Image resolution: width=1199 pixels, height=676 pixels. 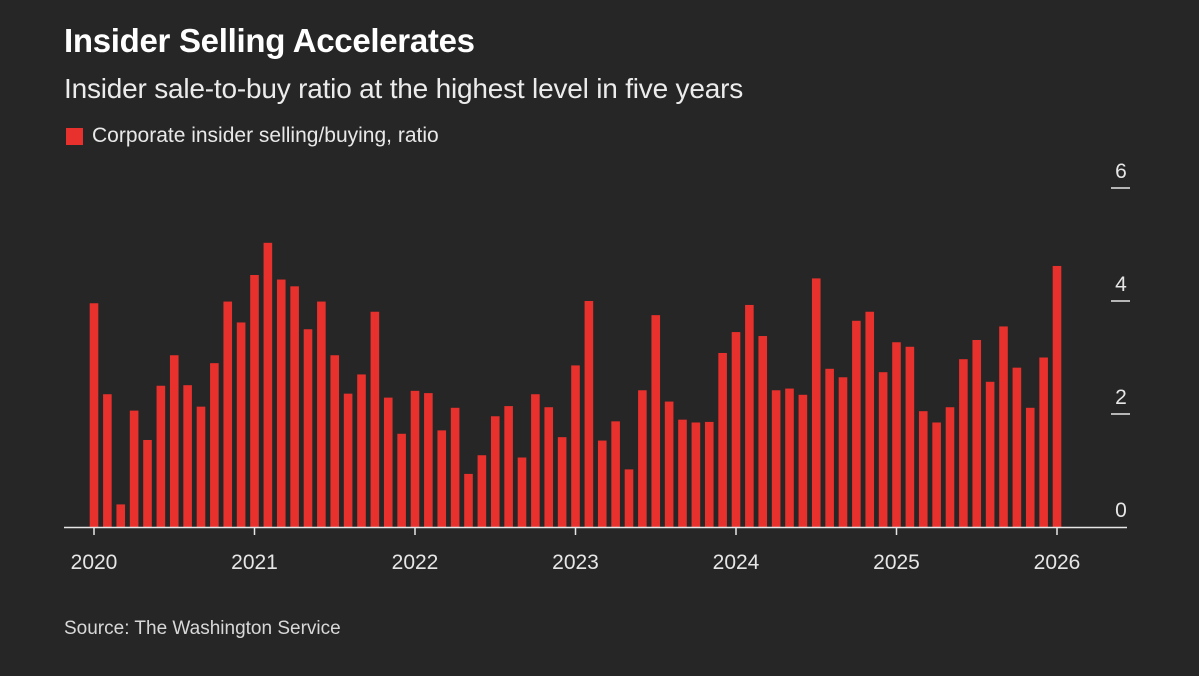 What do you see at coordinates (736, 562) in the screenshot?
I see `x-tick-label: 2024` at bounding box center [736, 562].